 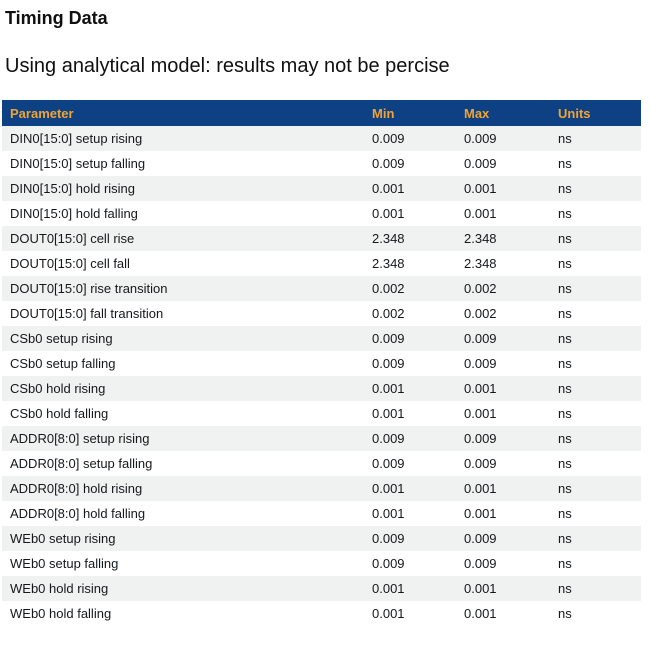 I want to click on cell-parameter: WEb0 hold falling, so click(x=183, y=613).